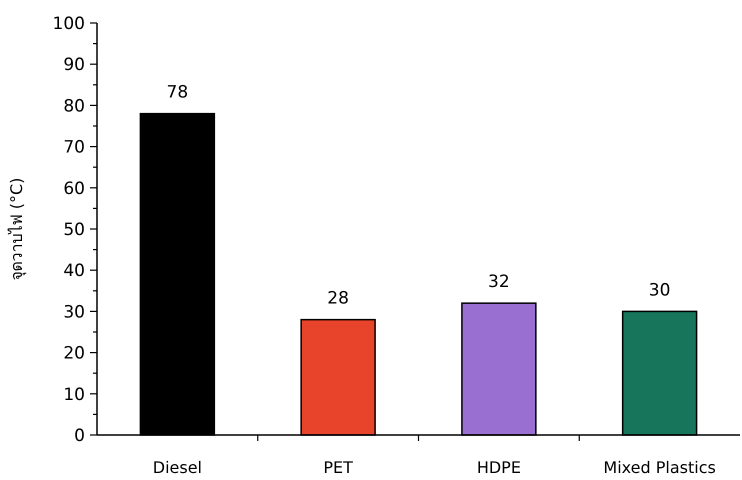 The width and height of the screenshot is (742, 480). What do you see at coordinates (17, 229) in the screenshot?
I see `y-axis-title: จุดวาบไฟ (°C)` at bounding box center [17, 229].